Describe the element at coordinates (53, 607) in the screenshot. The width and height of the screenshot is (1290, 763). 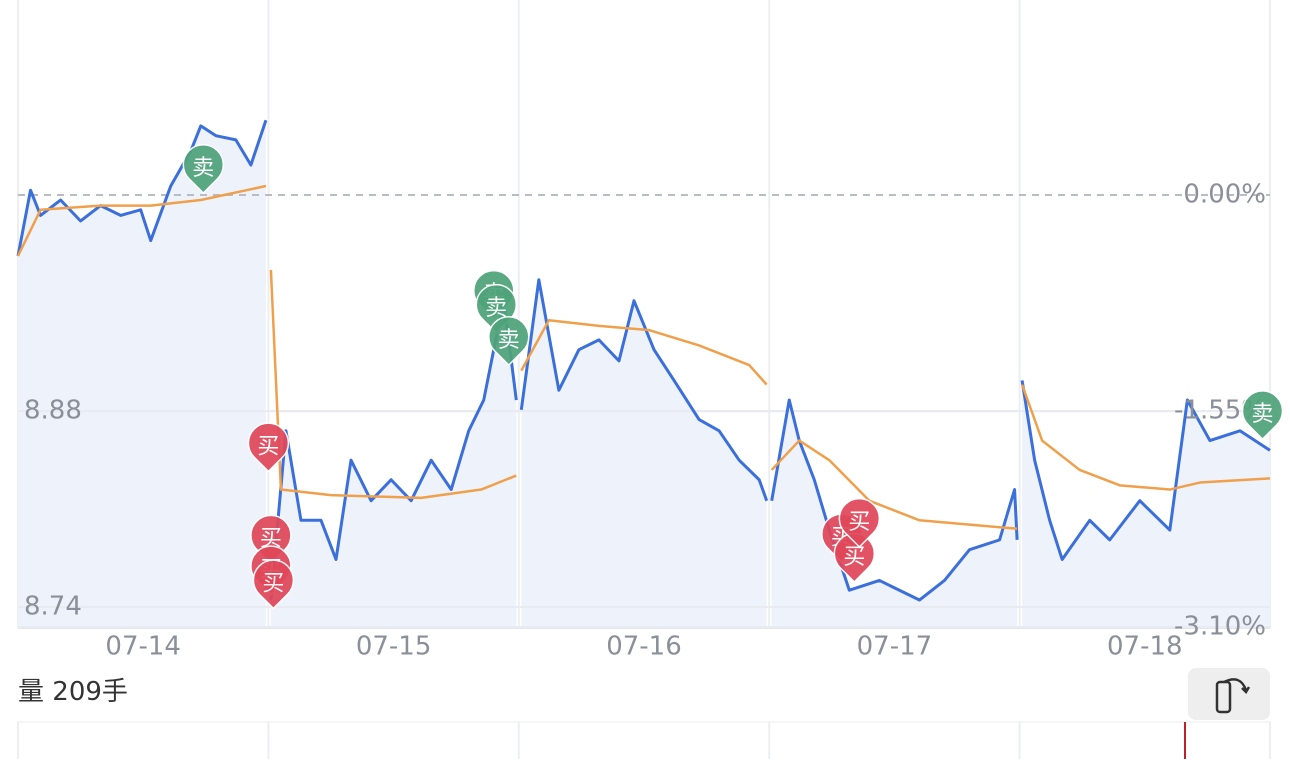
I see `y-tick-label: 8.74` at that location.